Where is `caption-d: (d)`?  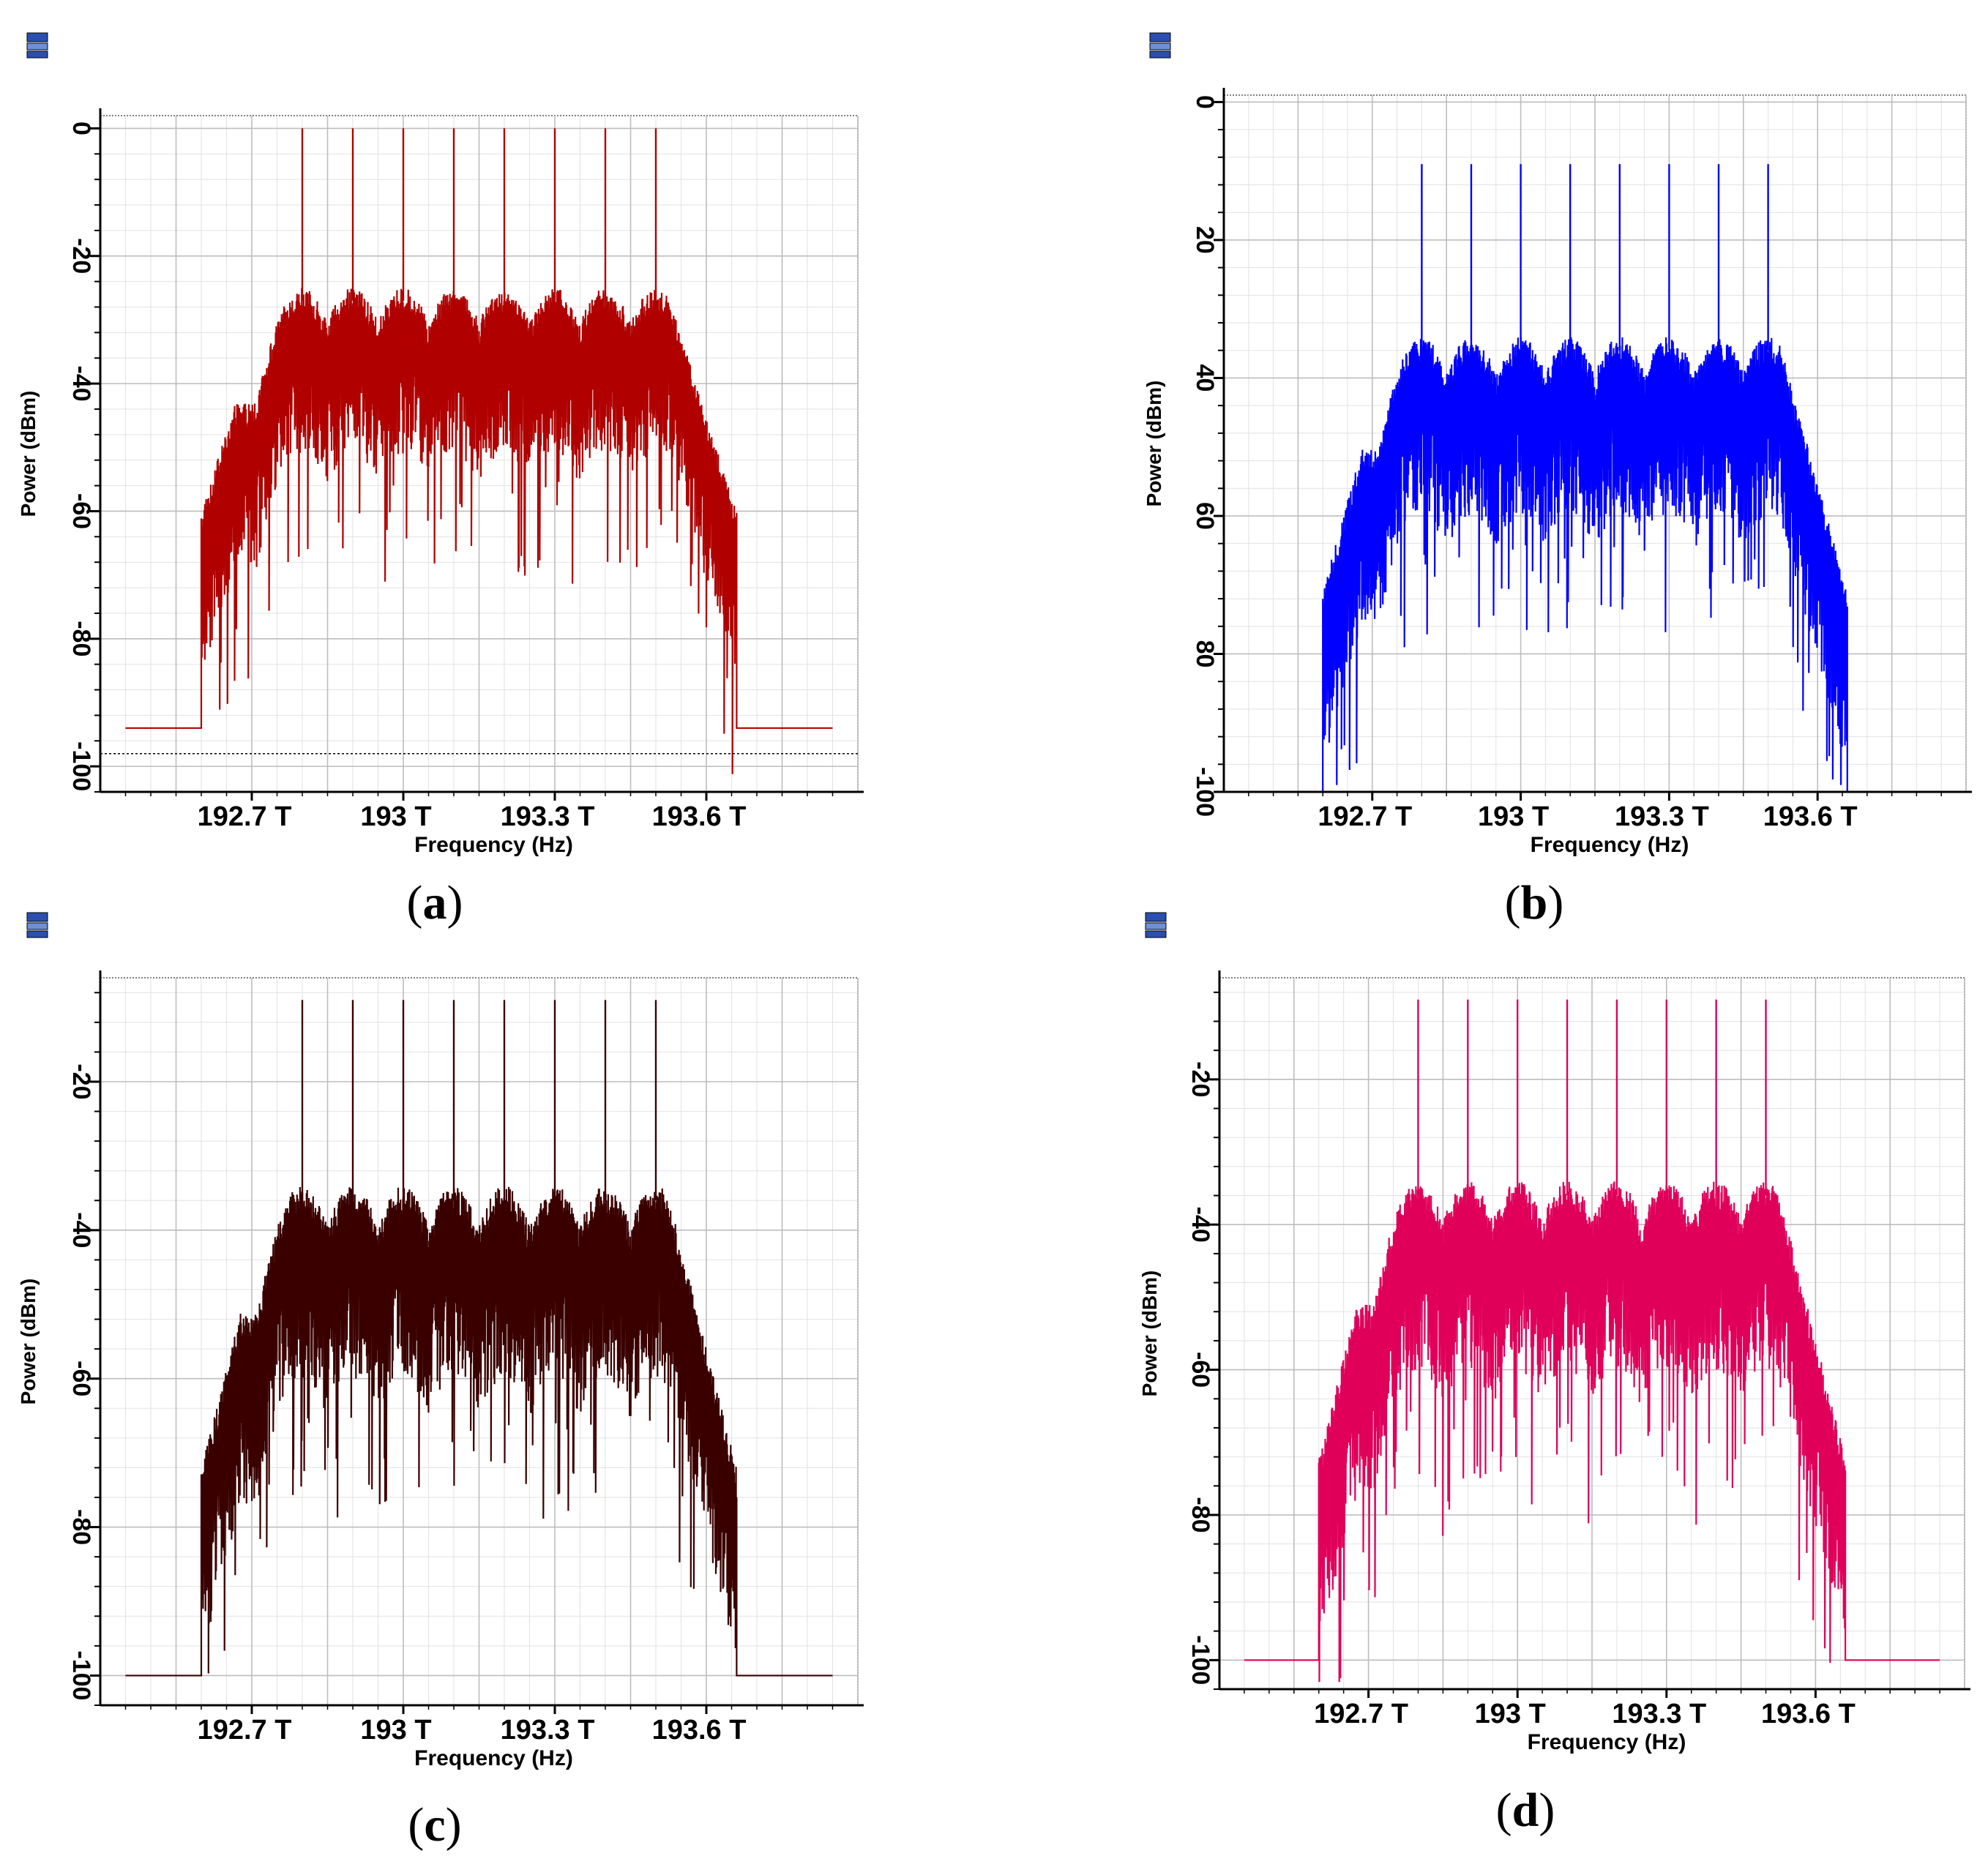
caption-d: (d) is located at coordinates (1525, 1811).